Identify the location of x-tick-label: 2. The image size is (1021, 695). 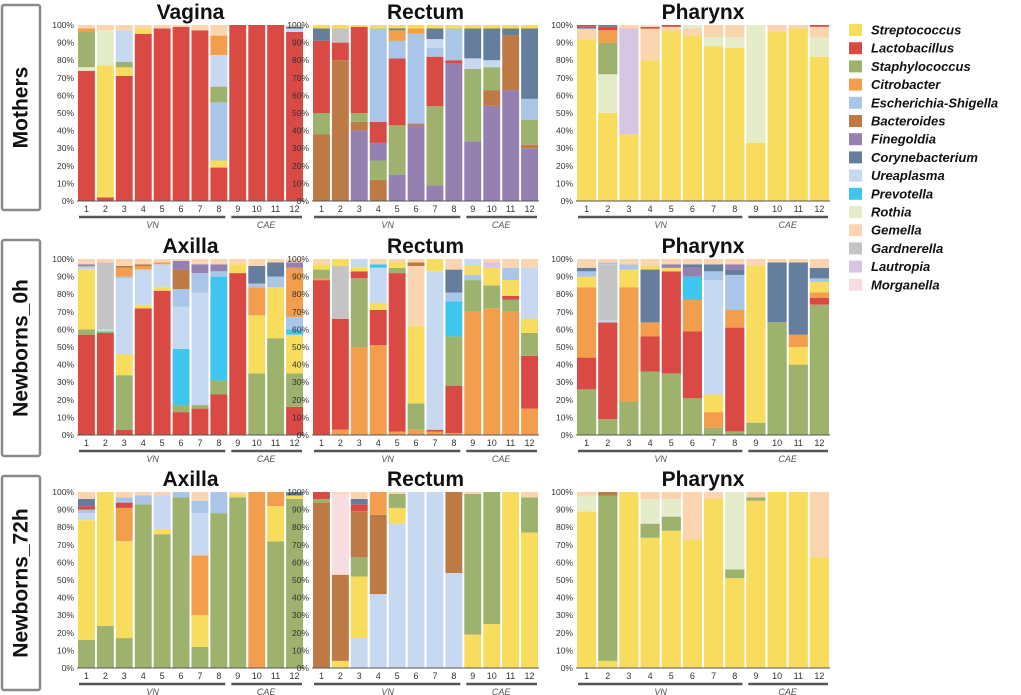
(340, 443).